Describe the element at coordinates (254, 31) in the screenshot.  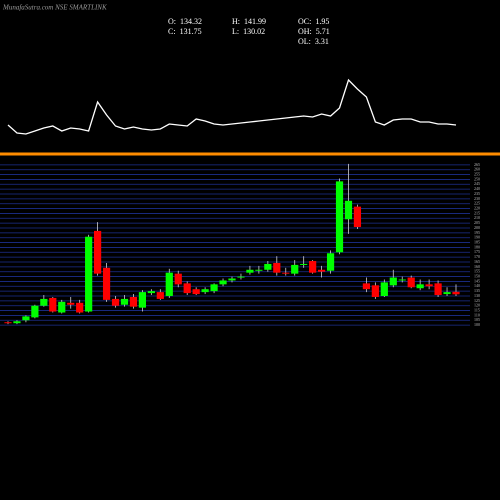
I see `stat-value: 130.02` at that location.